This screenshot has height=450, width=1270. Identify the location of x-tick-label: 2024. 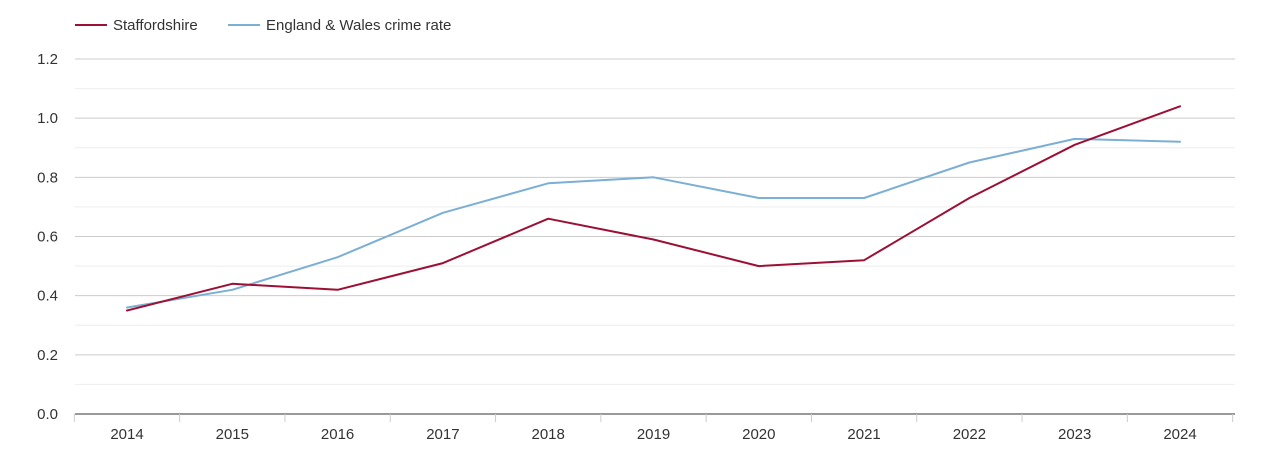
(1179, 434).